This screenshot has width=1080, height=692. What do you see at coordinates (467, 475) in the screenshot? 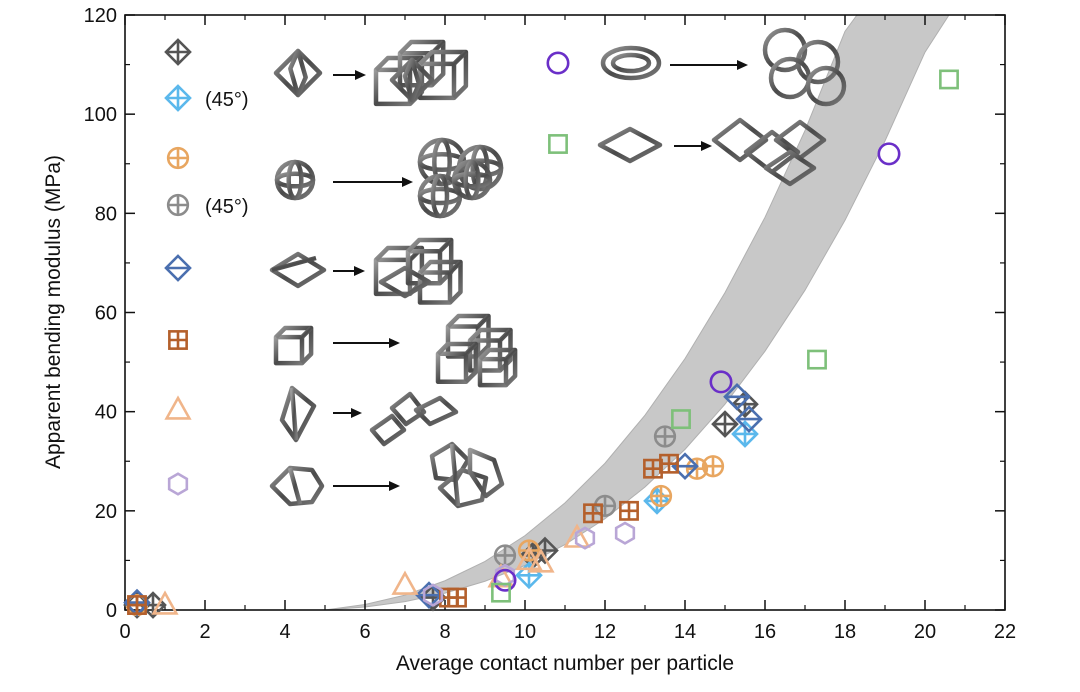
I see `hexagonal-cluster-image` at bounding box center [467, 475].